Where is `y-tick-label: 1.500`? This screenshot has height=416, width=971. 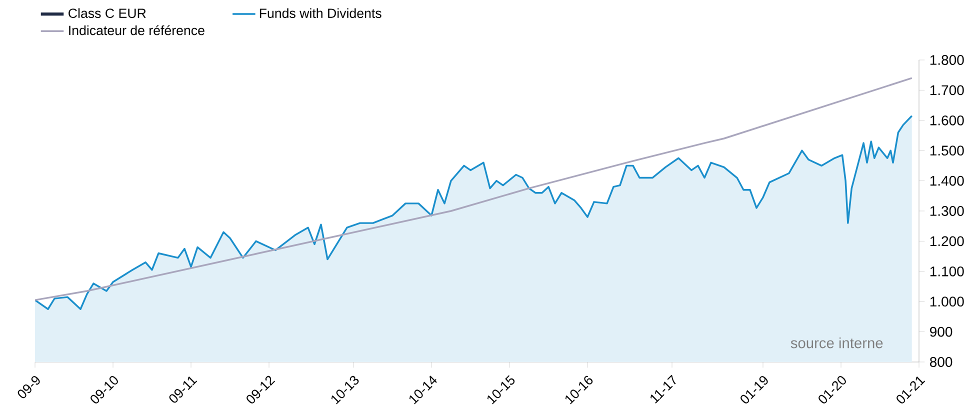 y-tick-label: 1.500 is located at coordinates (947, 151).